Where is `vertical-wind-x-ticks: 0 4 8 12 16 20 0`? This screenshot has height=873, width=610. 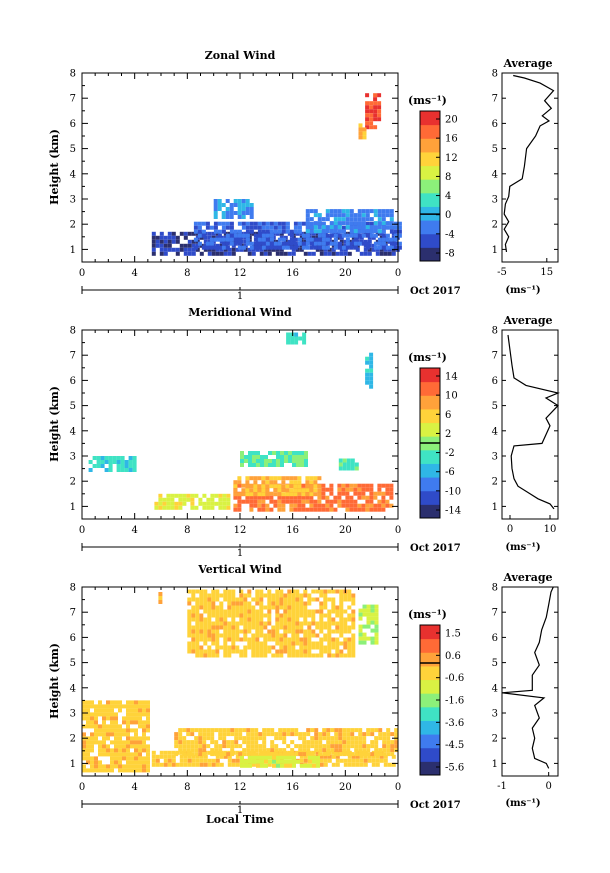 vertical-wind-x-ticks: 0 4 8 12 16 20 0 is located at coordinates (240, 690).